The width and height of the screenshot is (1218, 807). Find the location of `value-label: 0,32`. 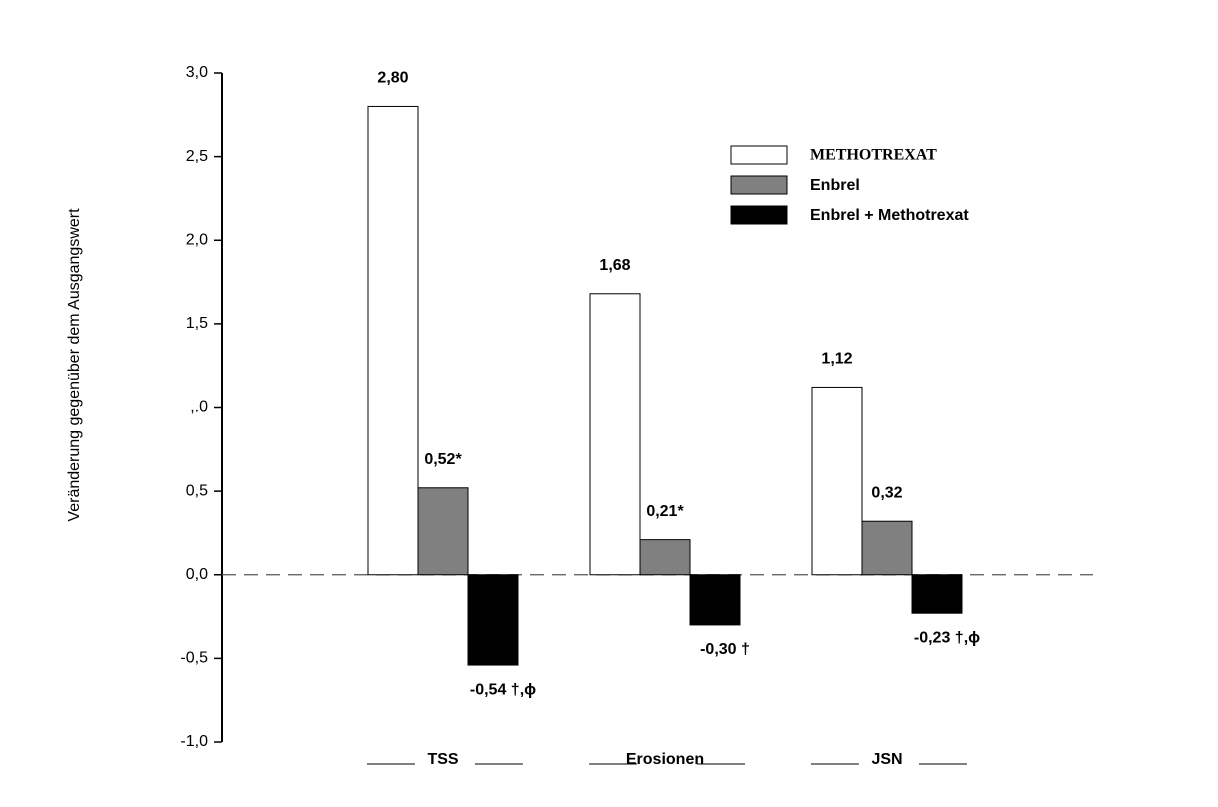

value-label: 0,32 is located at coordinates (886, 492).